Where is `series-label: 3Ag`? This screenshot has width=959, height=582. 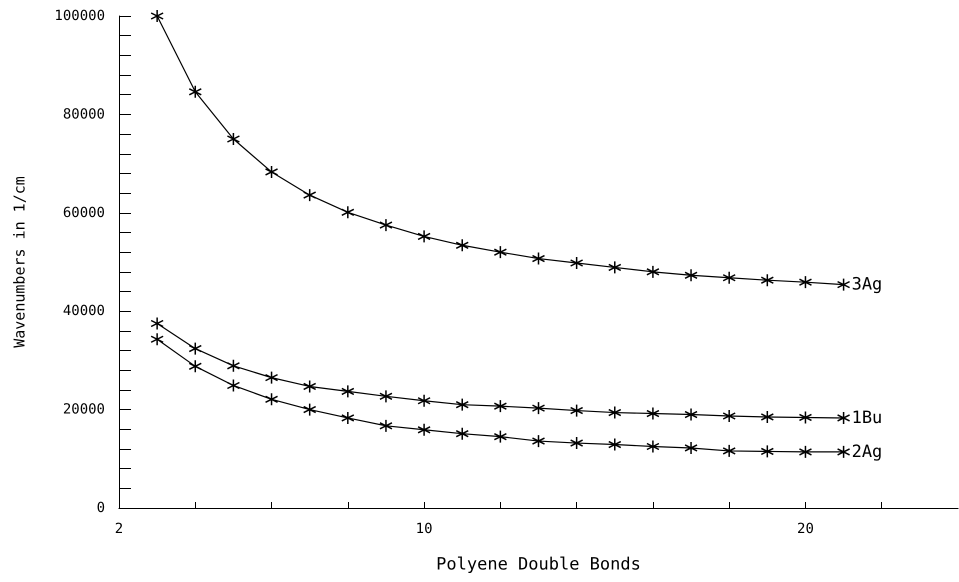 series-label: 3Ag is located at coordinates (867, 284).